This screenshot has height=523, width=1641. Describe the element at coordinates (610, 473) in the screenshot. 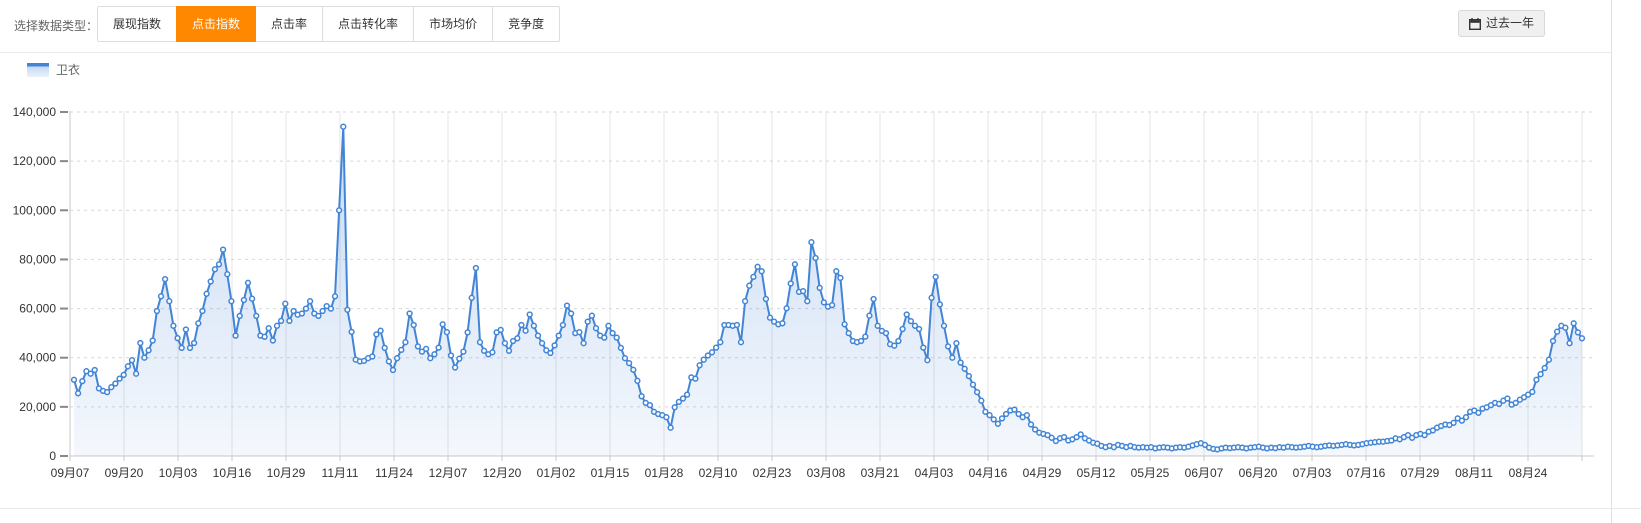

I see `x-axis-label: 01月15` at that location.